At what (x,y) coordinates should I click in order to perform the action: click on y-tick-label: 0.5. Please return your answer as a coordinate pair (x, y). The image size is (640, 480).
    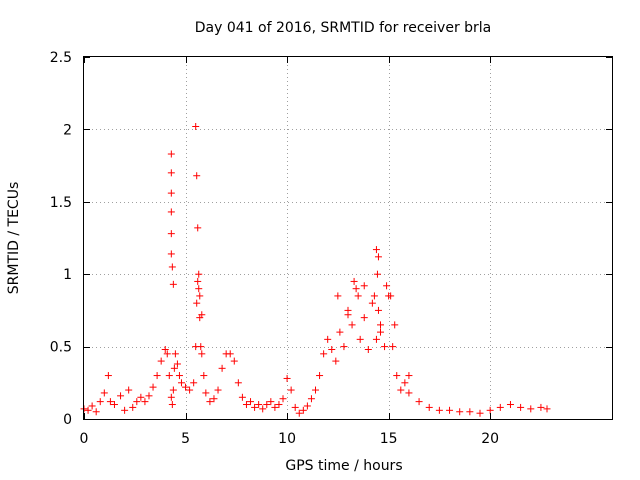
    Looking at the image, I should click on (61, 348).